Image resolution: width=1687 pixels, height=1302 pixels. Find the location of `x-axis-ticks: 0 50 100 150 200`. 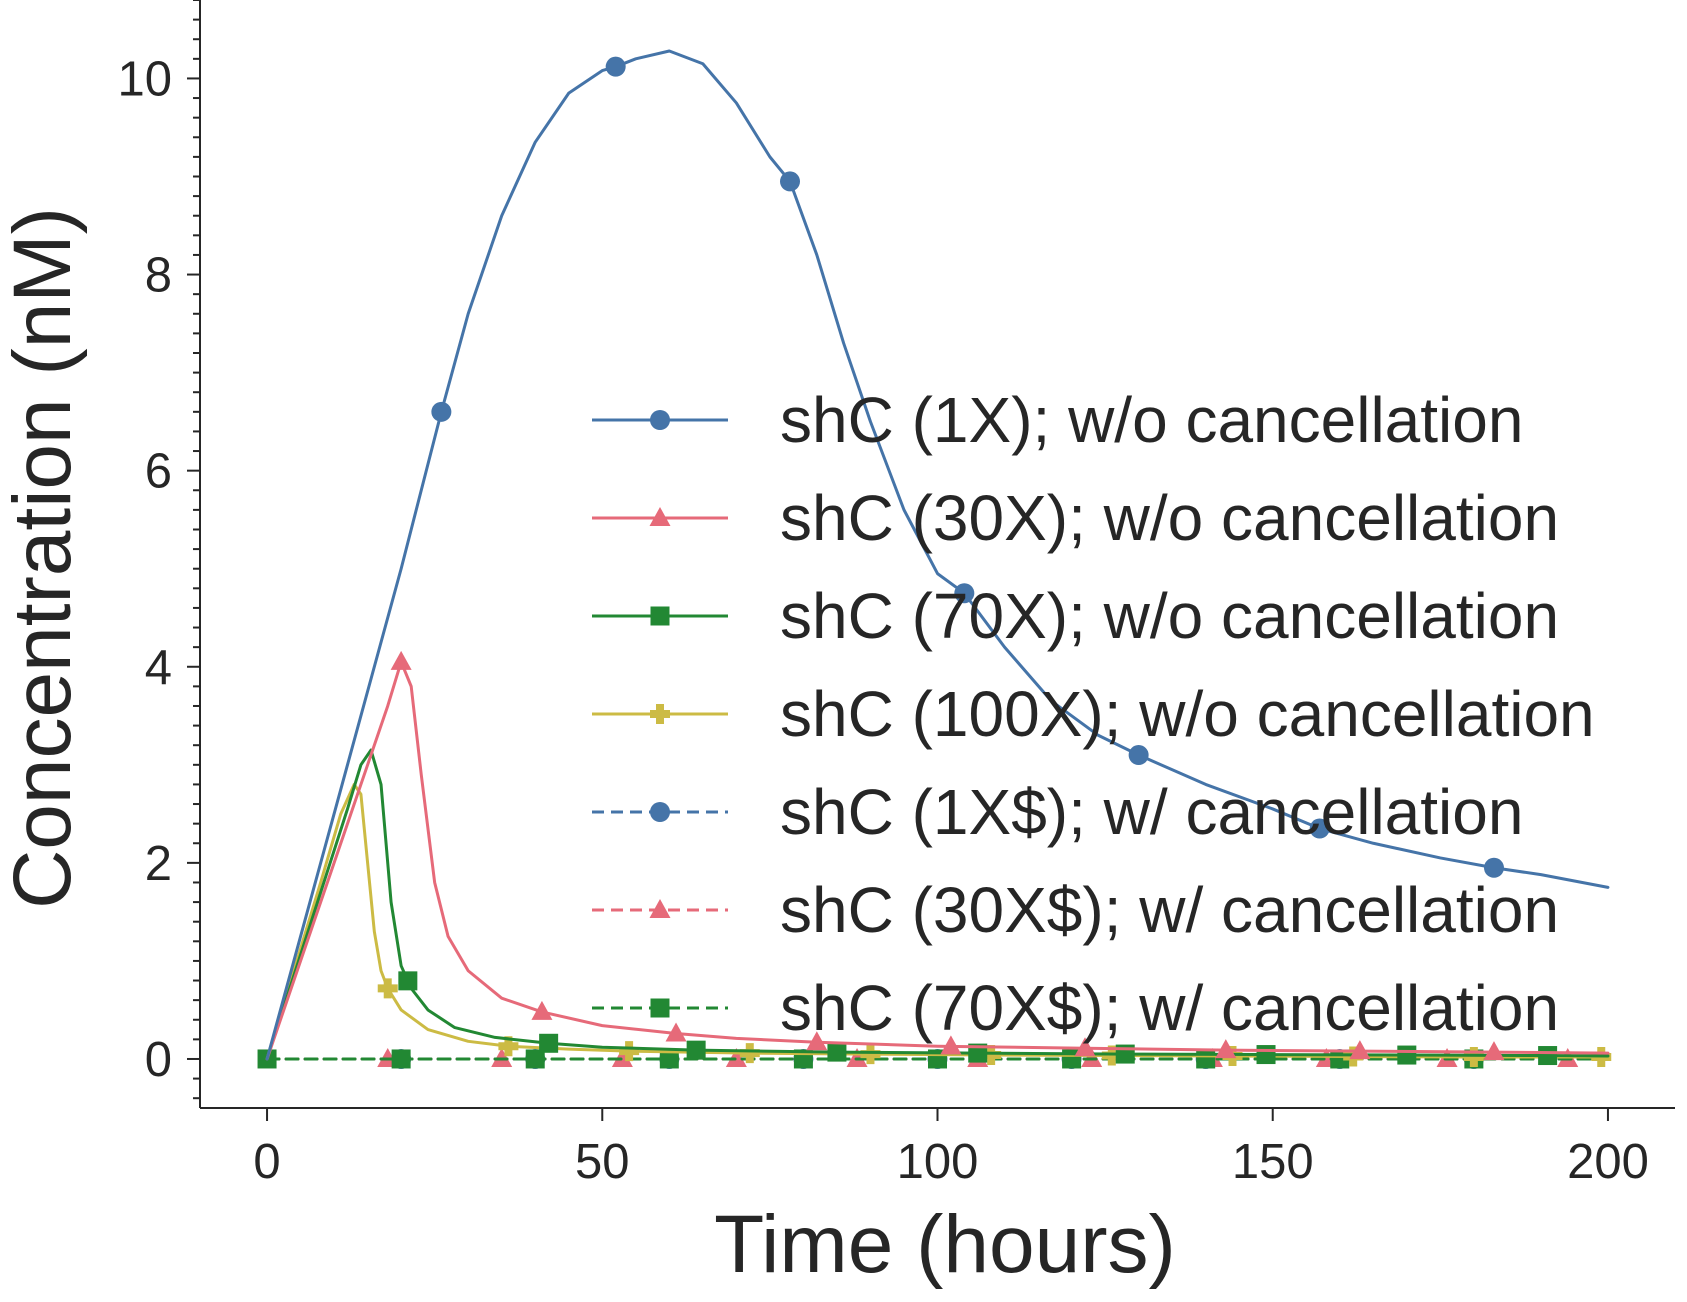

x-axis-ticks: 0 50 100 150 200 is located at coordinates (951, 1148).